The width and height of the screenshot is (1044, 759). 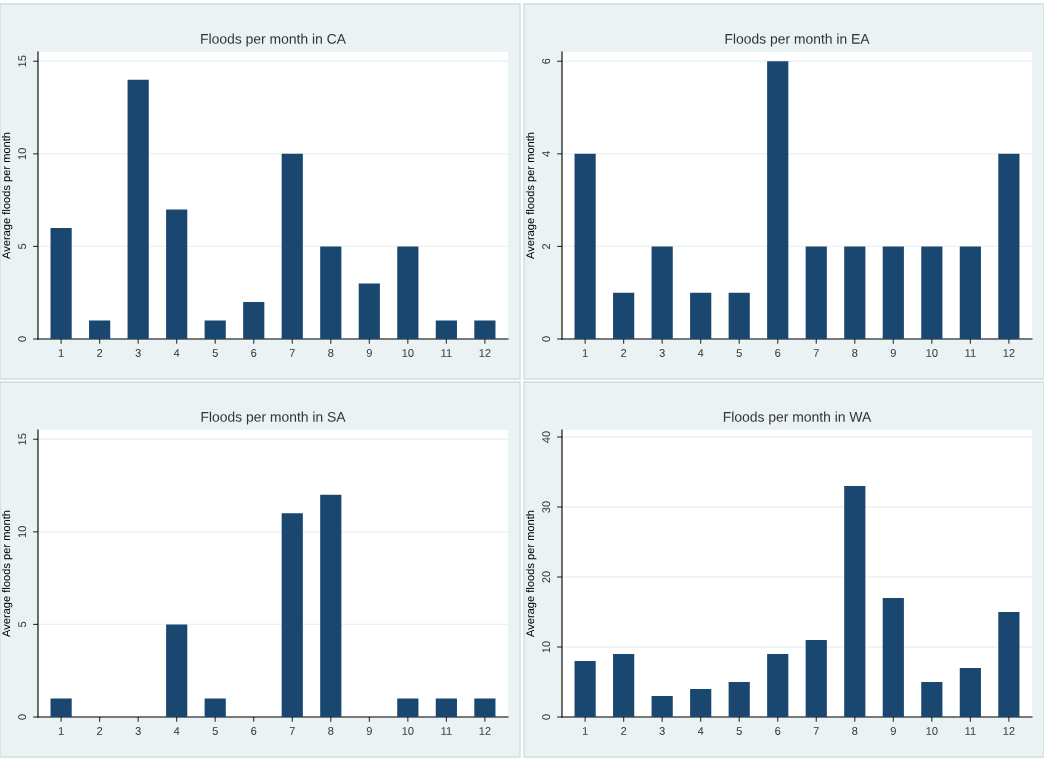 I want to click on y-tick-label: 6, so click(x=546, y=61).